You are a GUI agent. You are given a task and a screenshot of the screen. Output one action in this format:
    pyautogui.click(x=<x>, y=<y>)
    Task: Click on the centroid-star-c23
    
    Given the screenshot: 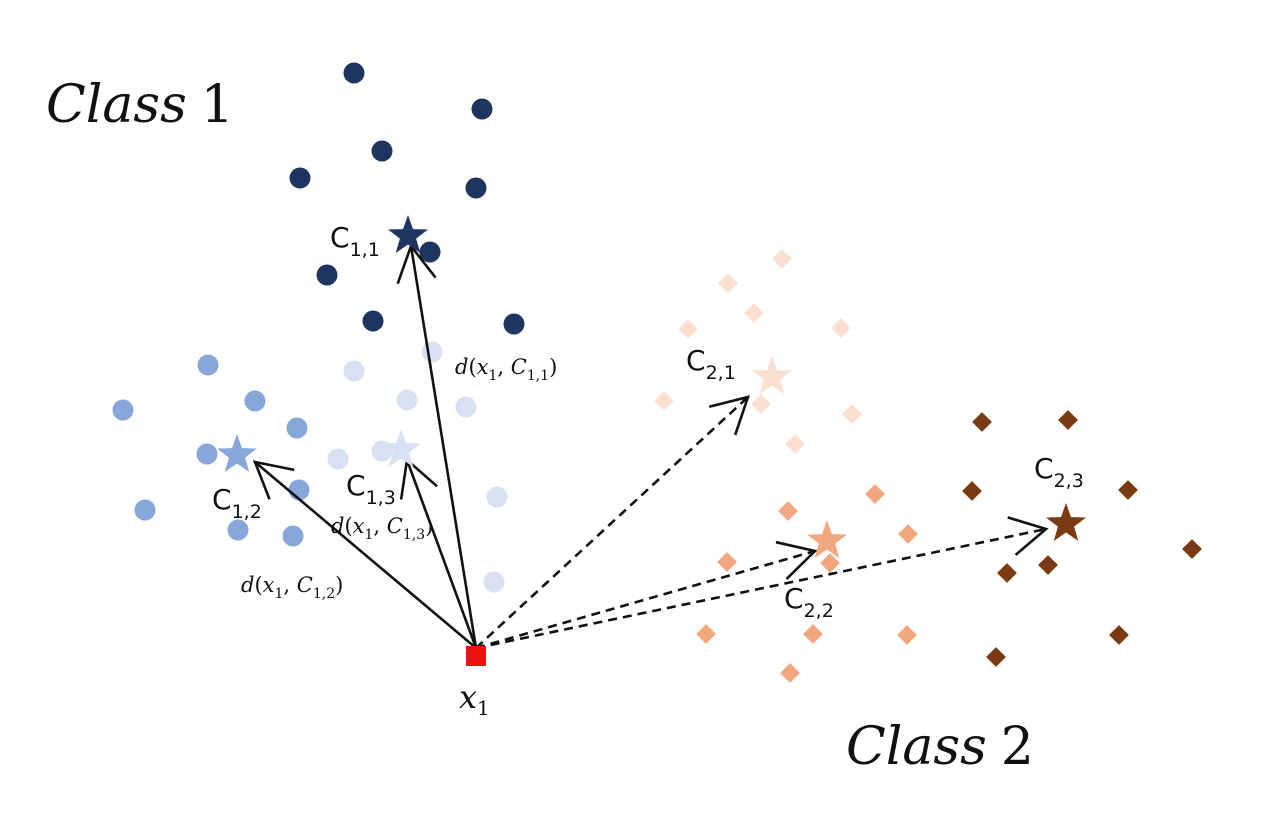 What is the action you would take?
    pyautogui.click(x=1066, y=522)
    